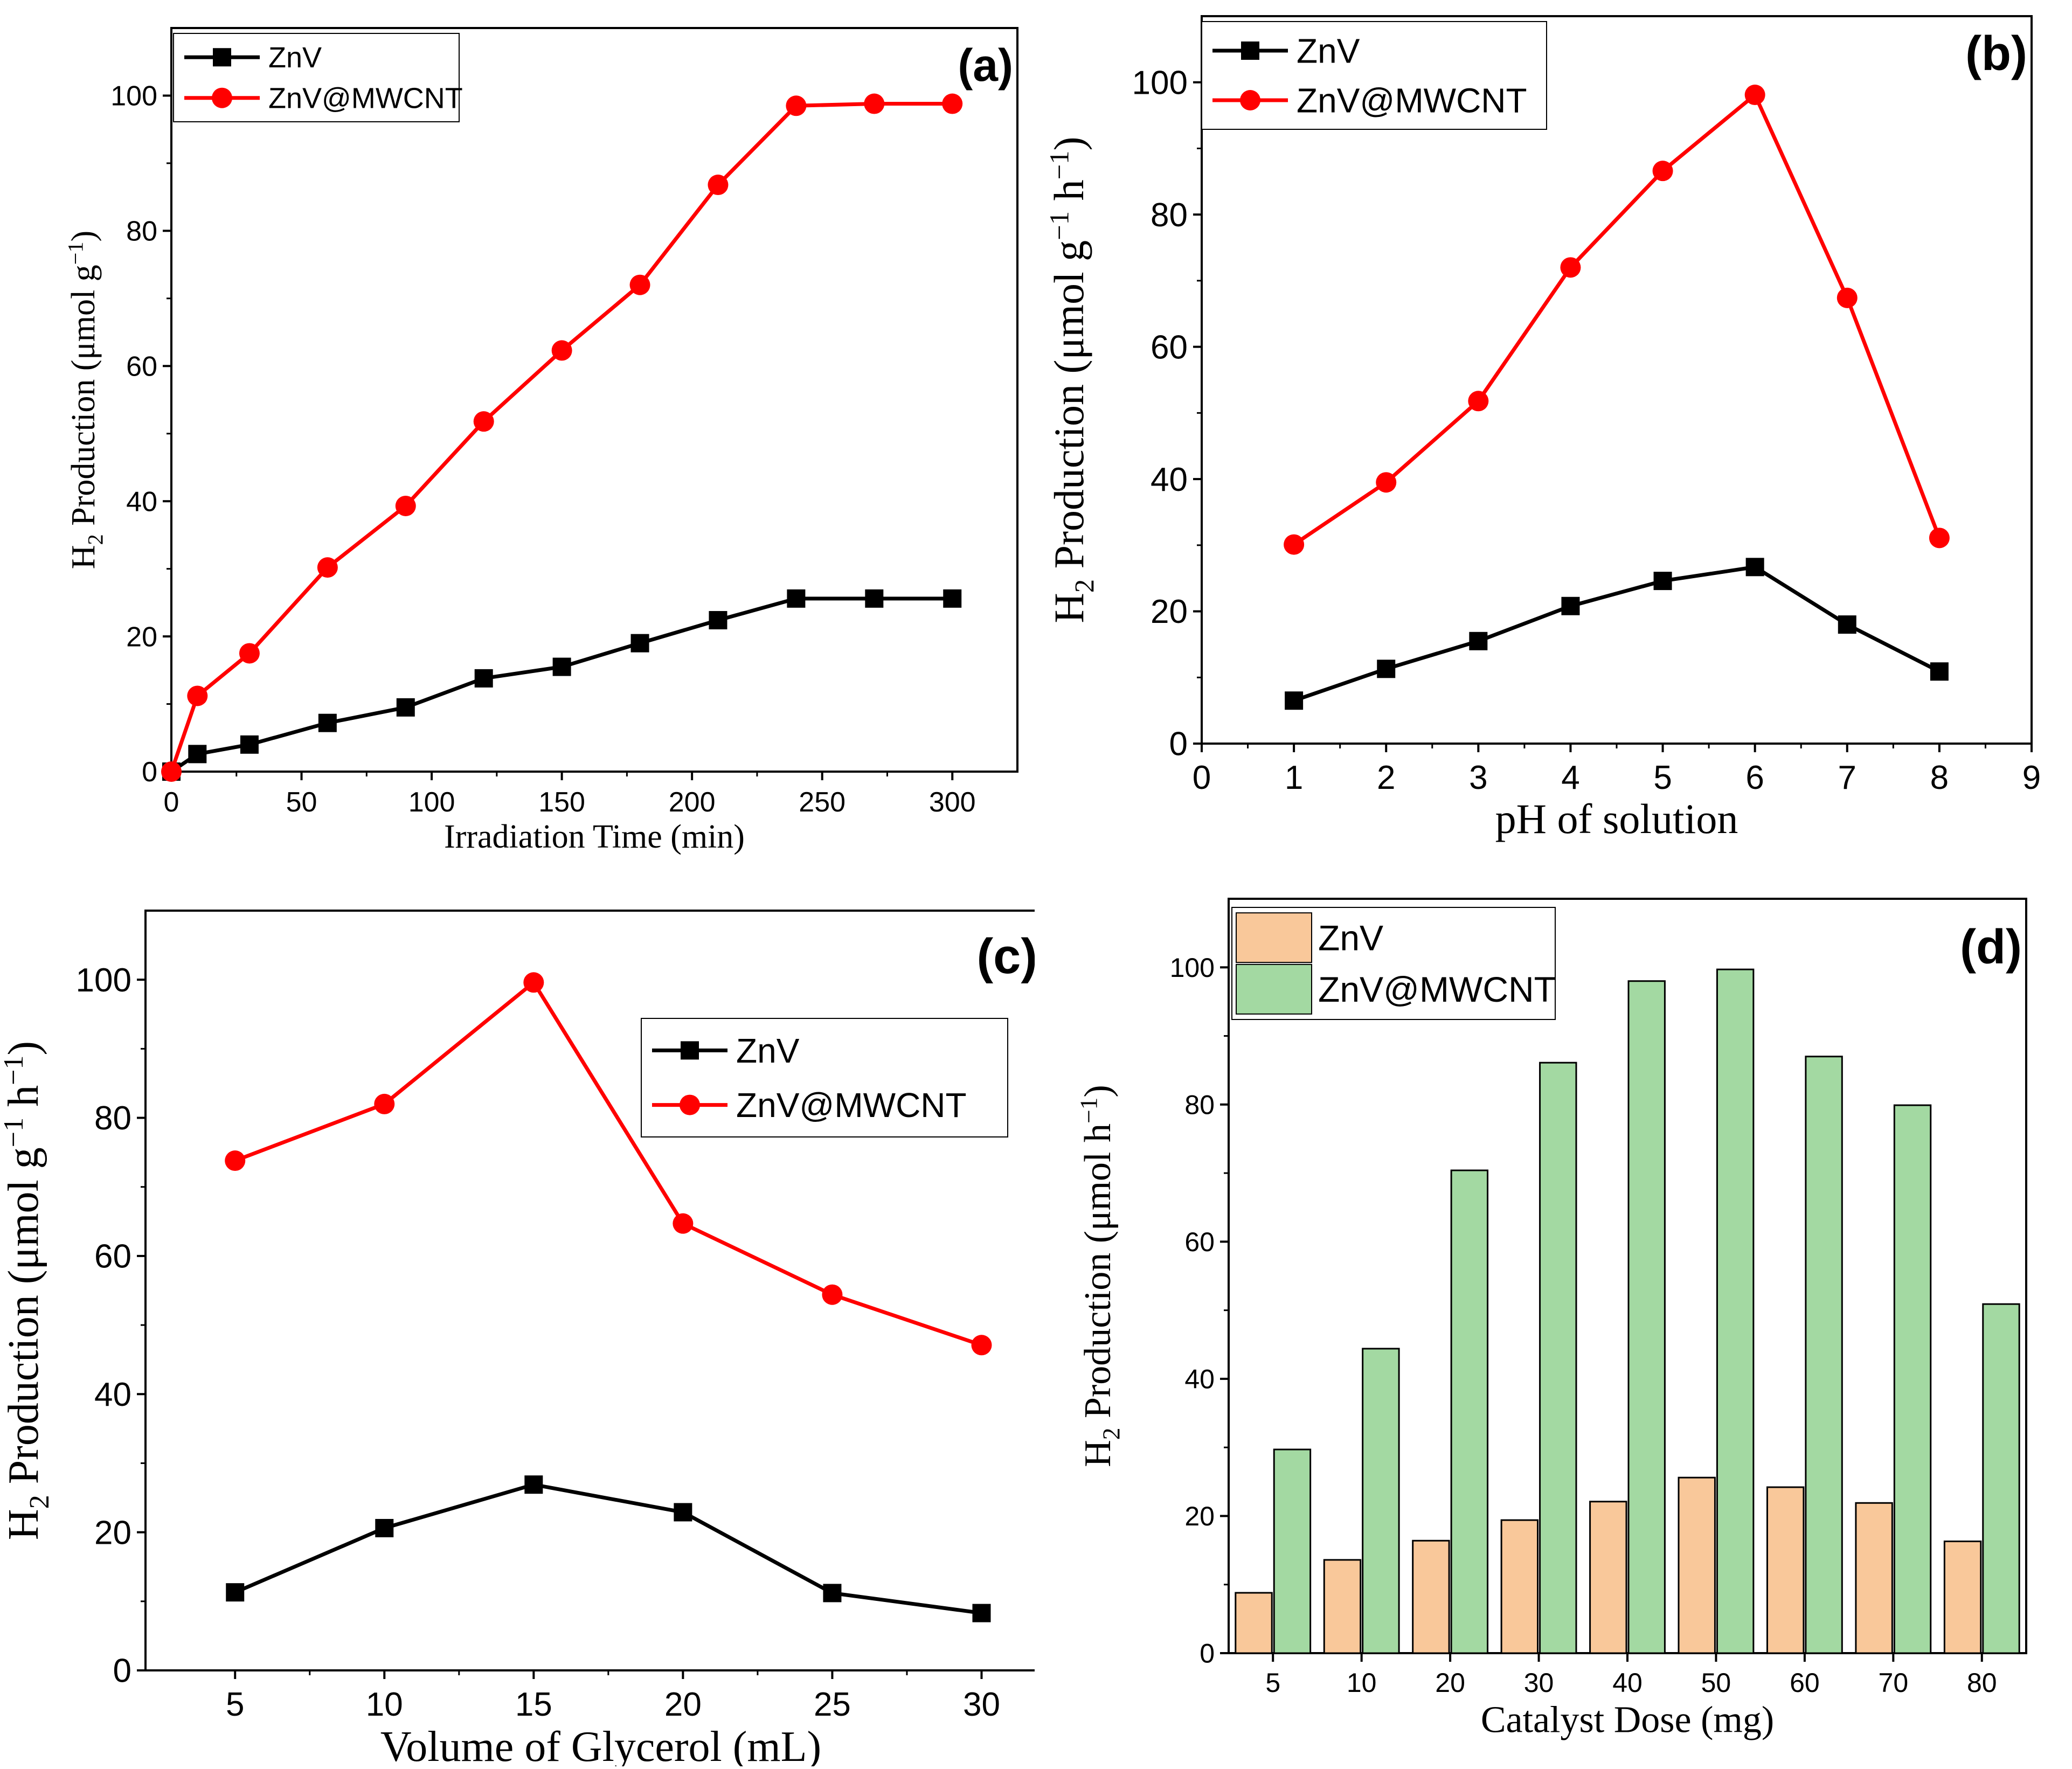 The height and width of the screenshot is (1769, 2072). Describe the element at coordinates (608, 1548) in the screenshot. I see `series-line-znv` at that location.